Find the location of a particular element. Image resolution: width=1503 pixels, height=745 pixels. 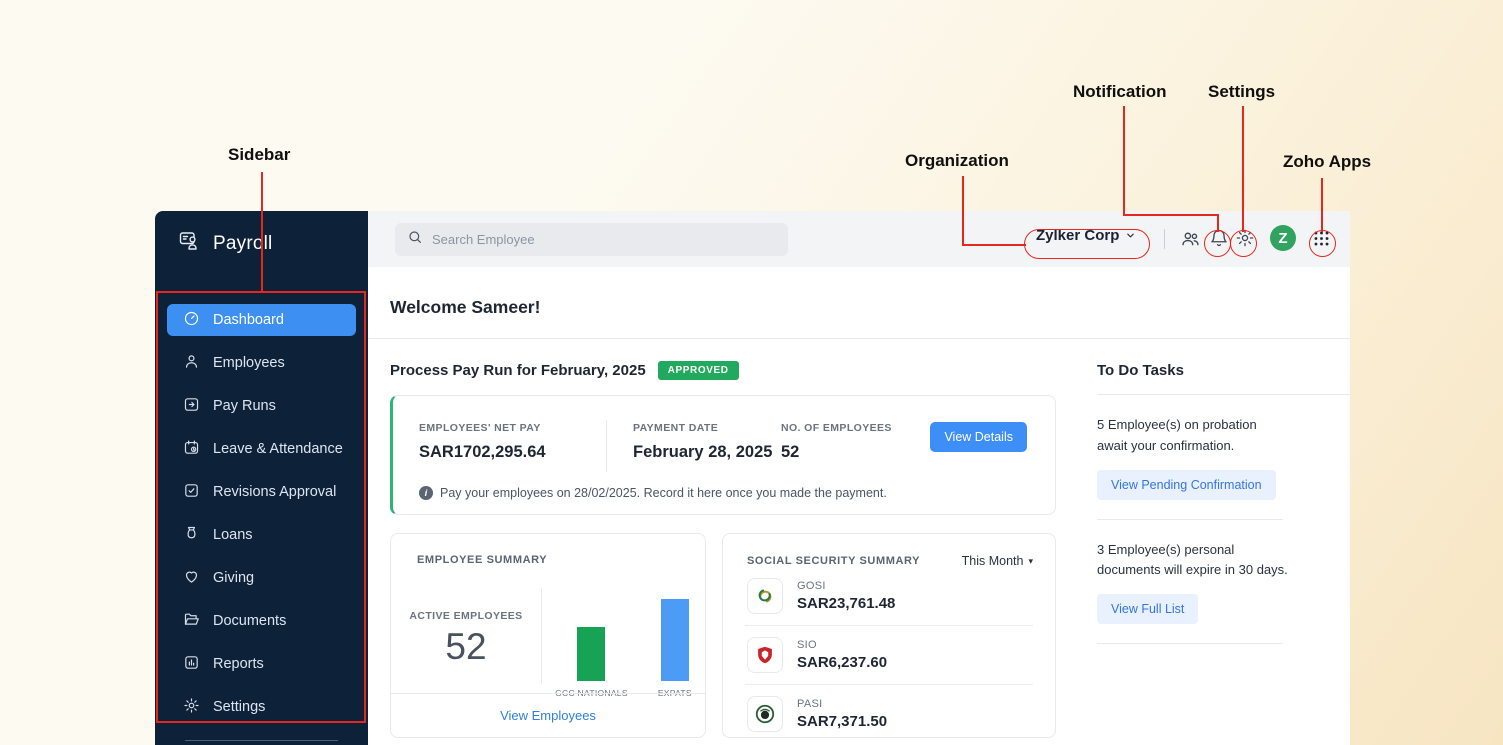

annotation-notification-label: Notification is located at coordinates (1120, 91).